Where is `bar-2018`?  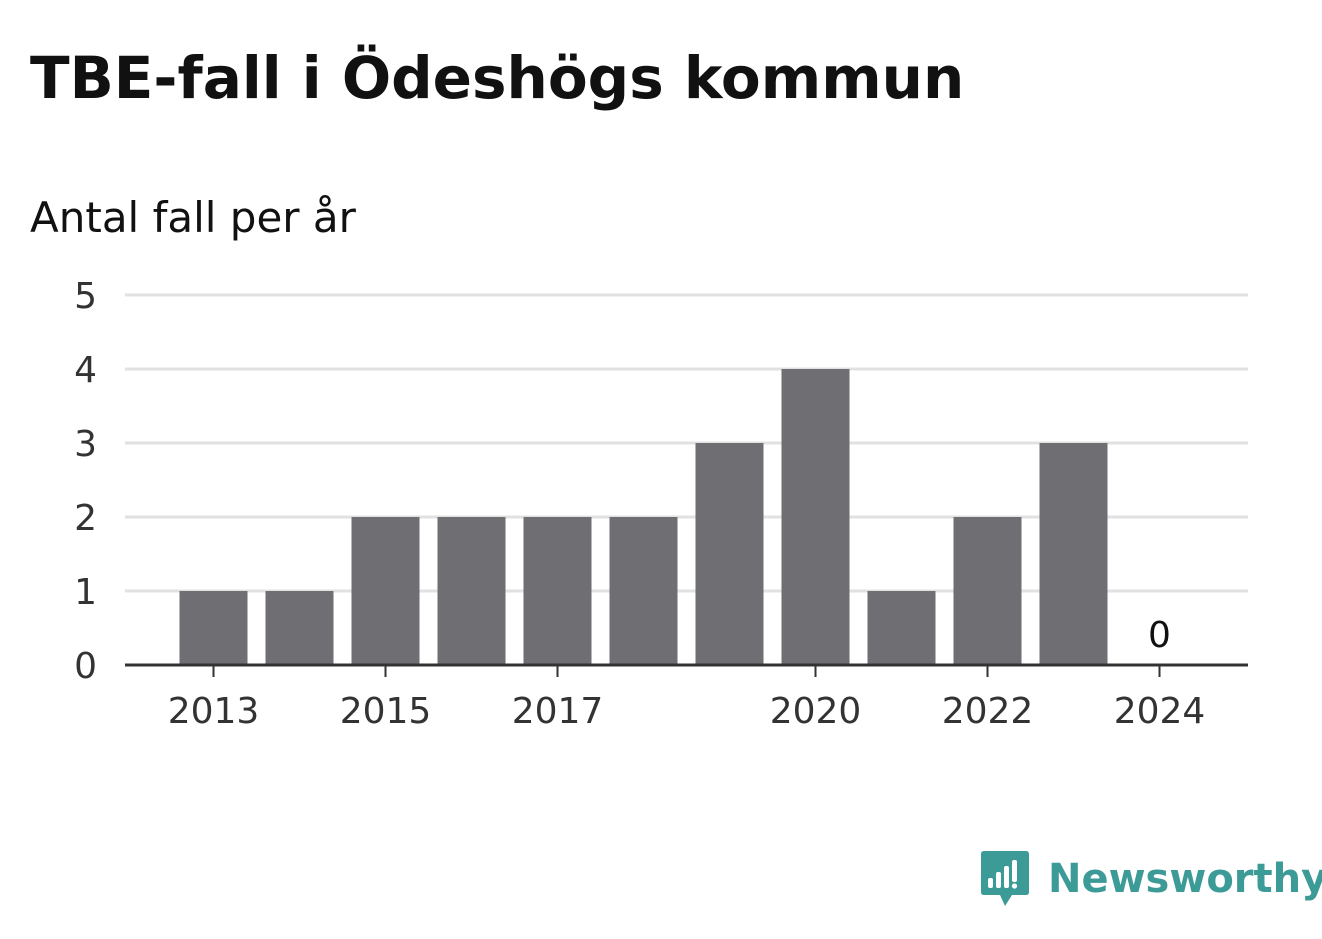
bar-2018 is located at coordinates (643, 591).